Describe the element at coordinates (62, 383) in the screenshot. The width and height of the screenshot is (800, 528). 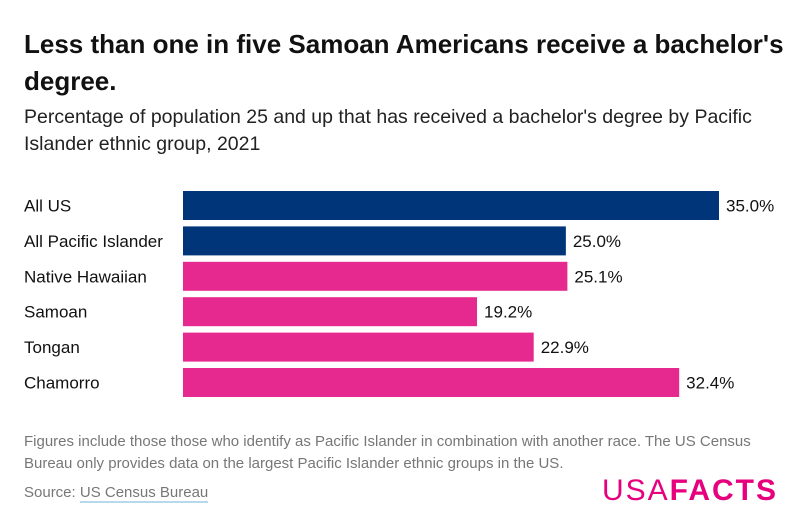
I see `category-label: Chamorro` at that location.